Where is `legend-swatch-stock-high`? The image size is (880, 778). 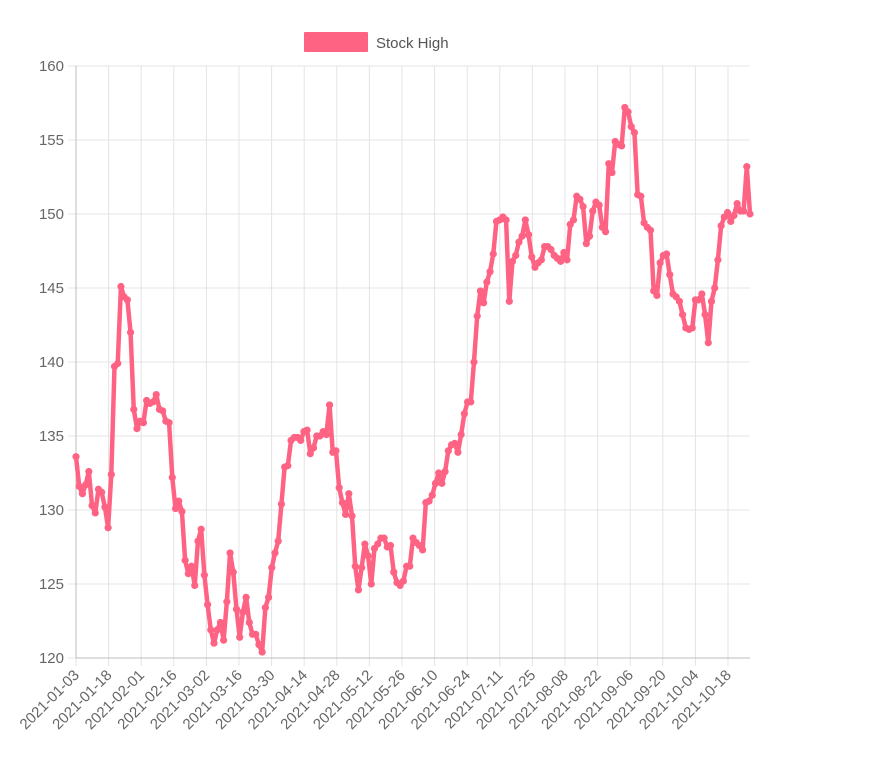
legend-swatch-stock-high is located at coordinates (336, 42).